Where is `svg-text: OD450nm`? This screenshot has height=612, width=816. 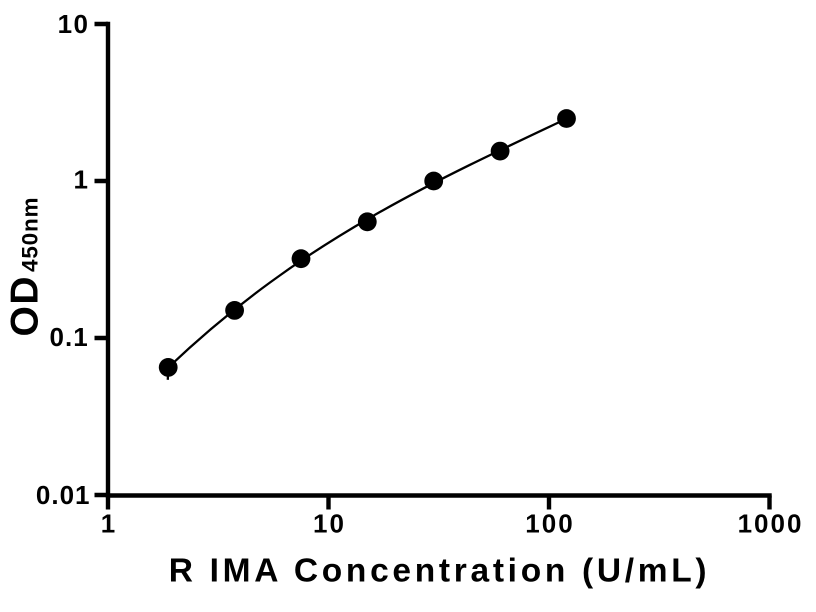 svg-text: OD450nm is located at coordinates (25, 267).